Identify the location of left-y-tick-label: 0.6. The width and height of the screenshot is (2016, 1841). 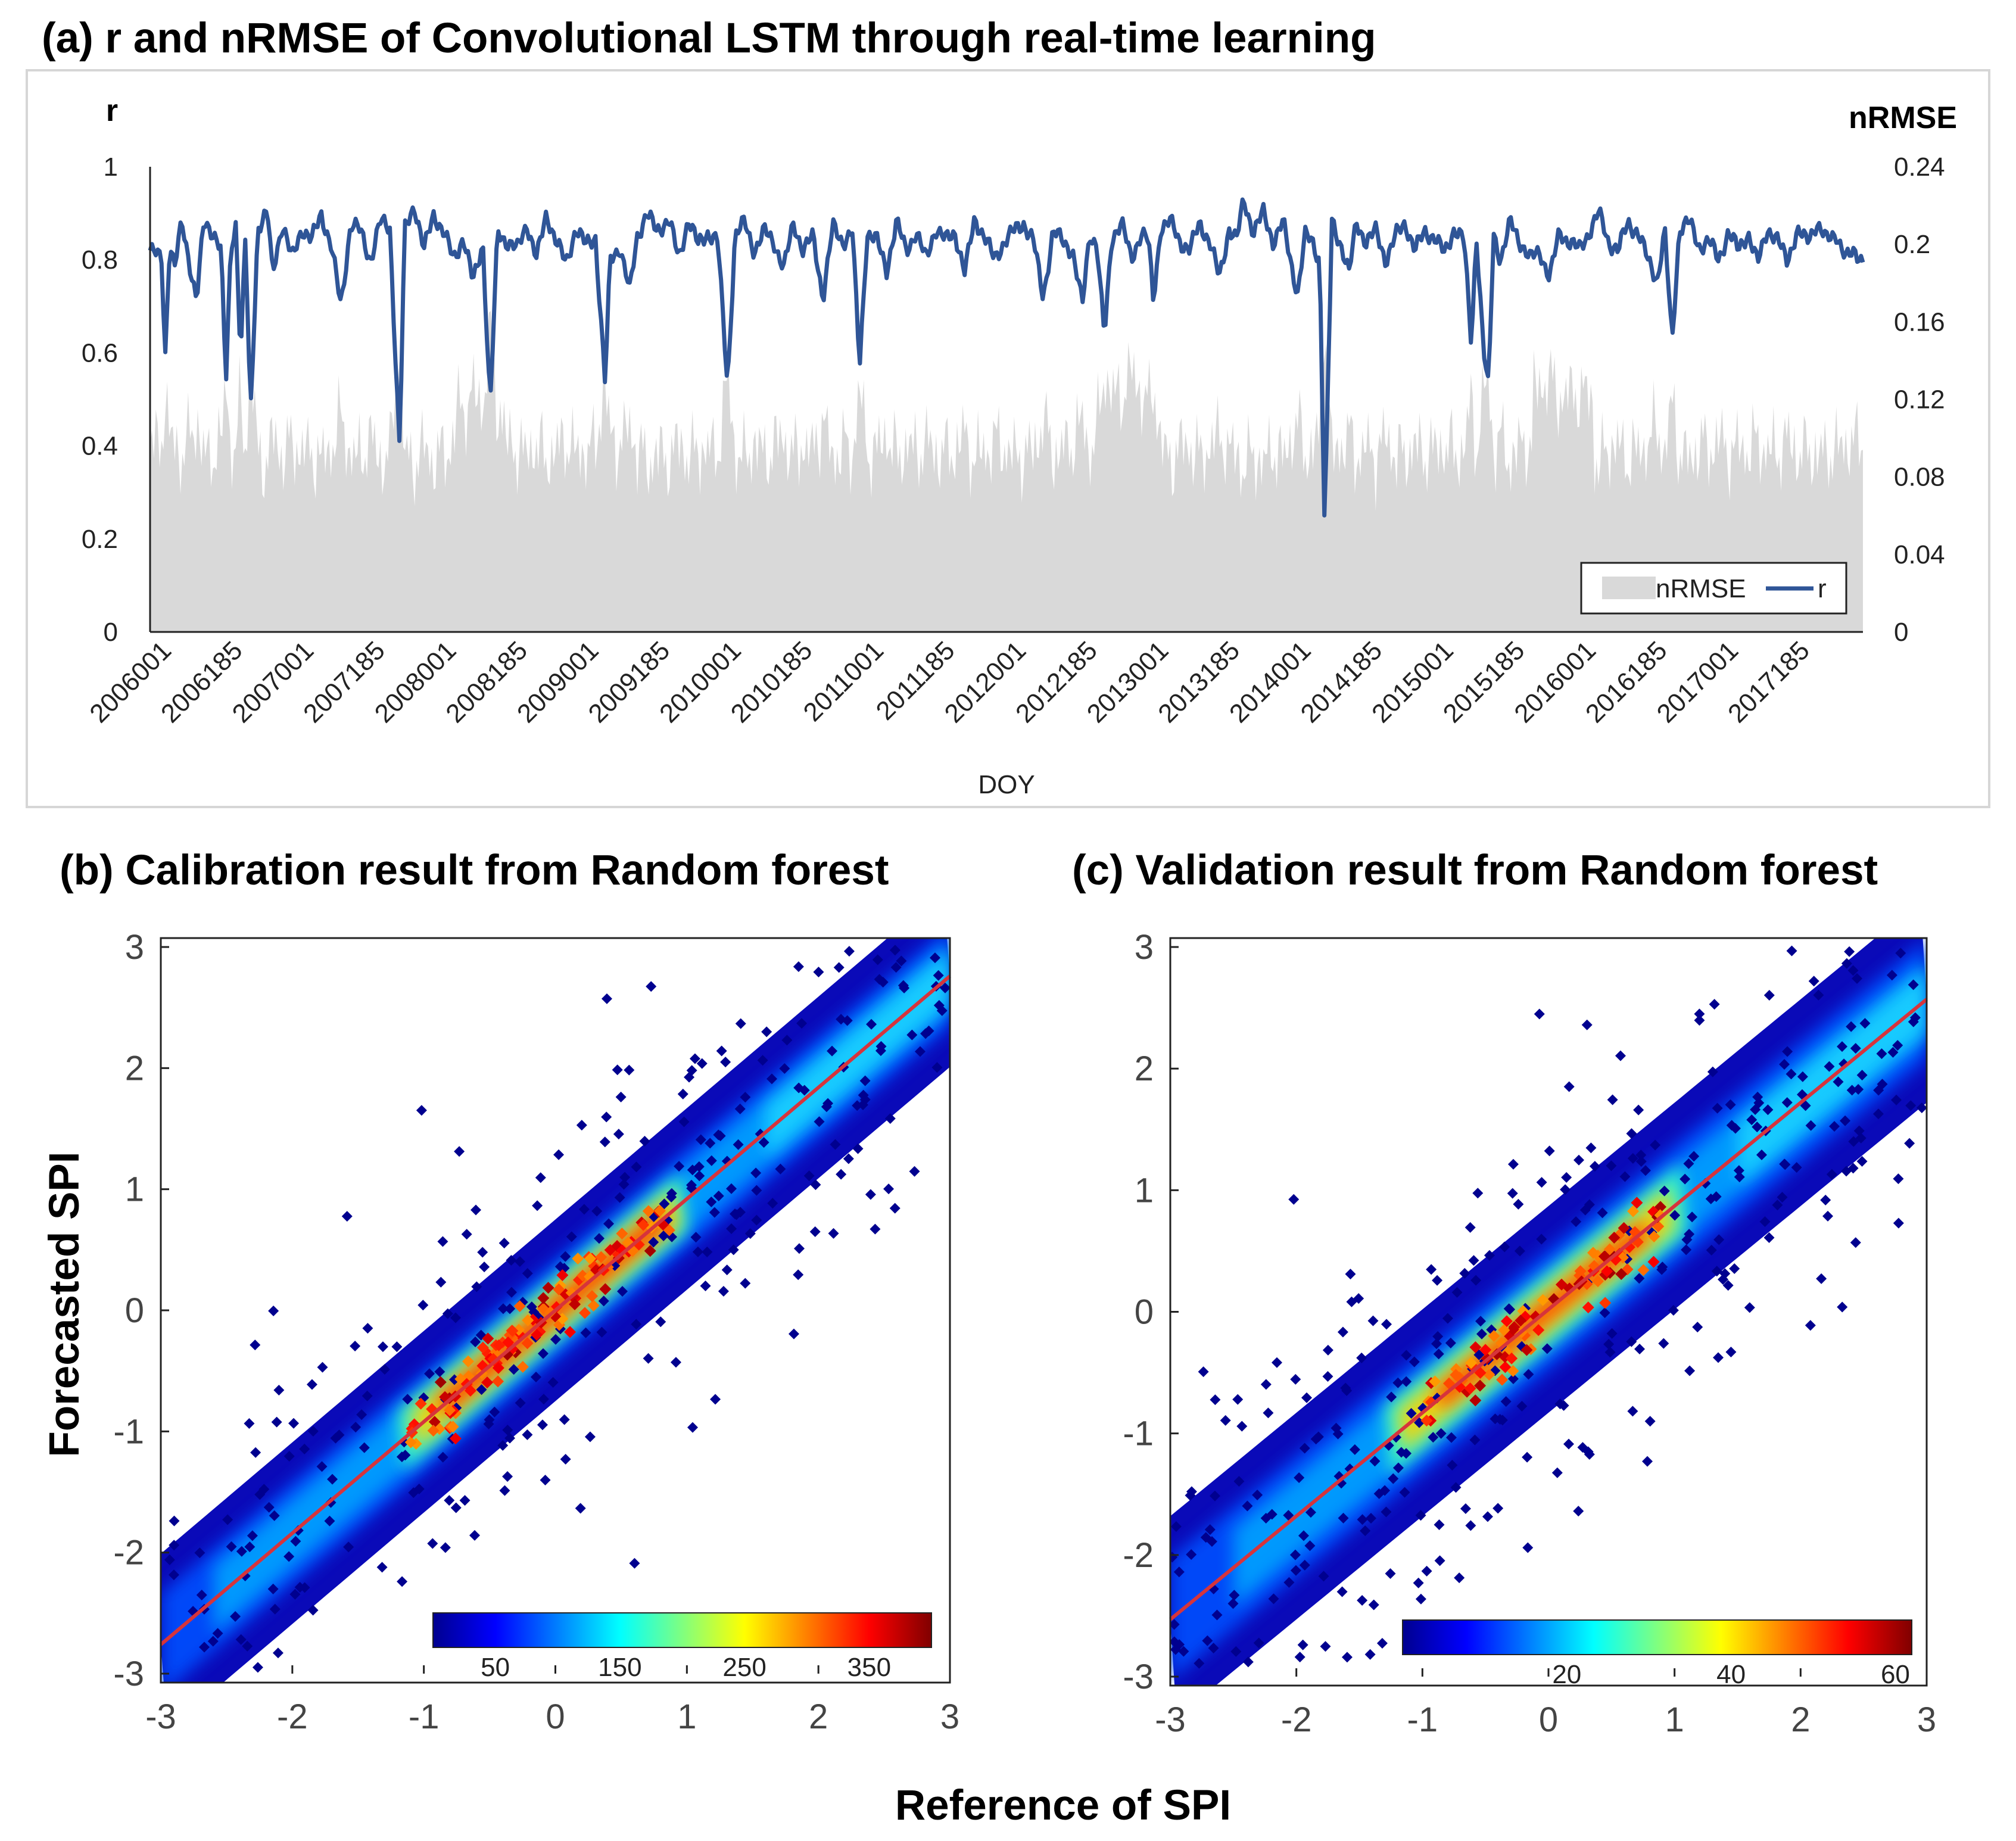
(100, 352).